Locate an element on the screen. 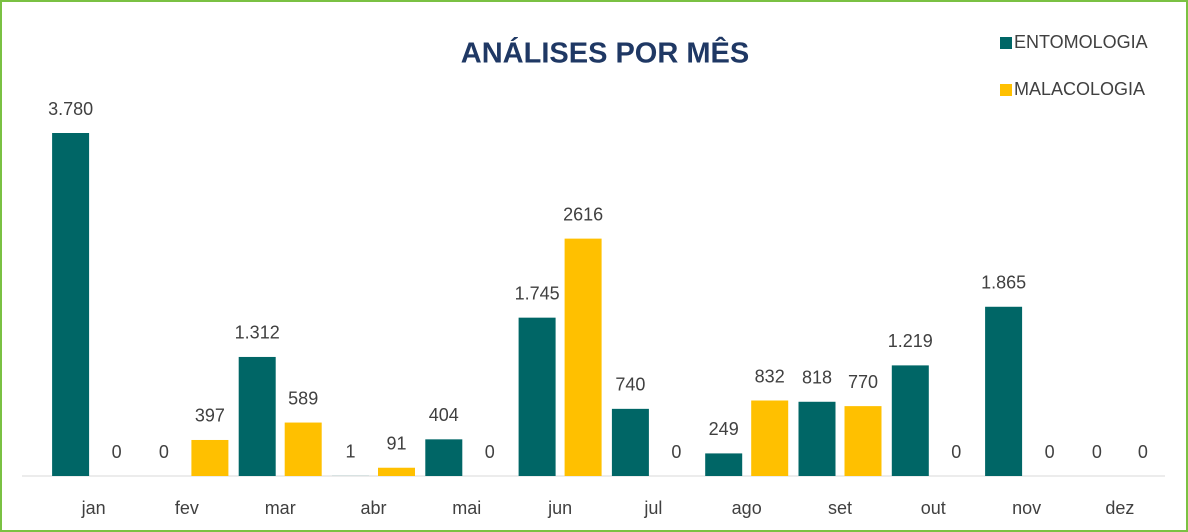 This screenshot has height=532, width=1188. value-label: 1.219 is located at coordinates (910, 341).